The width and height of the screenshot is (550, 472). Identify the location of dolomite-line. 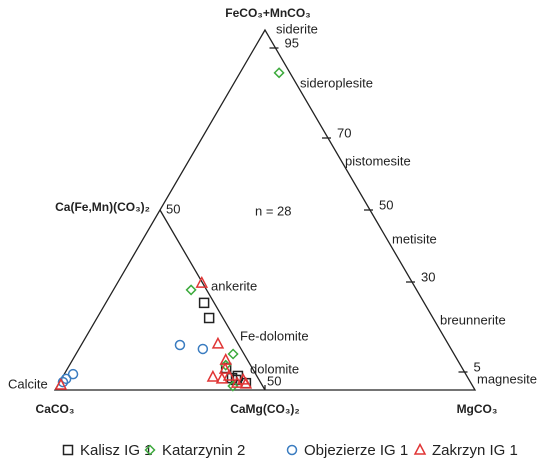
(212, 300).